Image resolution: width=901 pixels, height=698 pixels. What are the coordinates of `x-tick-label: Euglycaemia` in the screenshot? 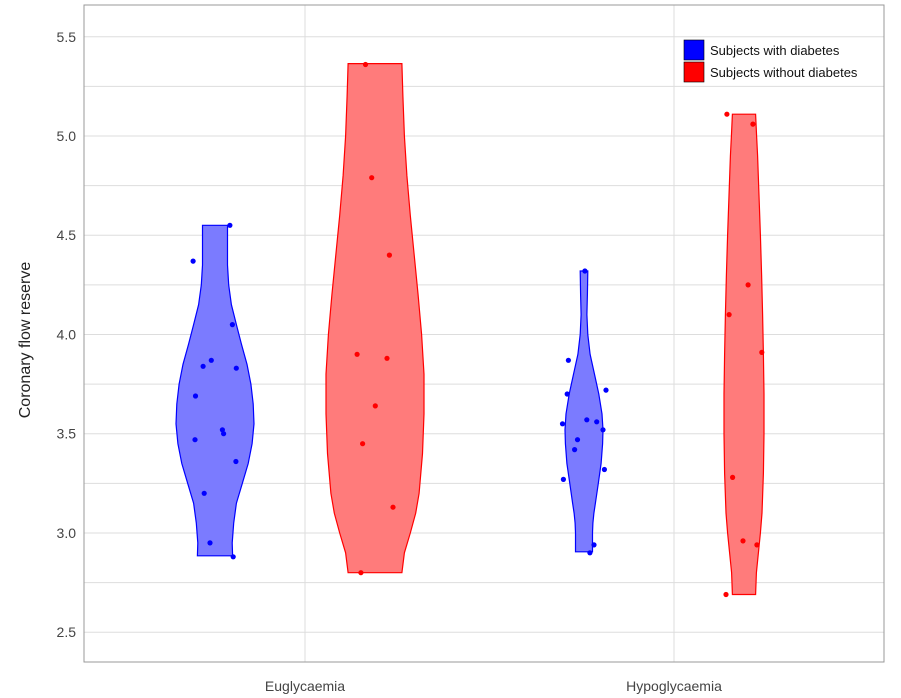 It's located at (305, 686).